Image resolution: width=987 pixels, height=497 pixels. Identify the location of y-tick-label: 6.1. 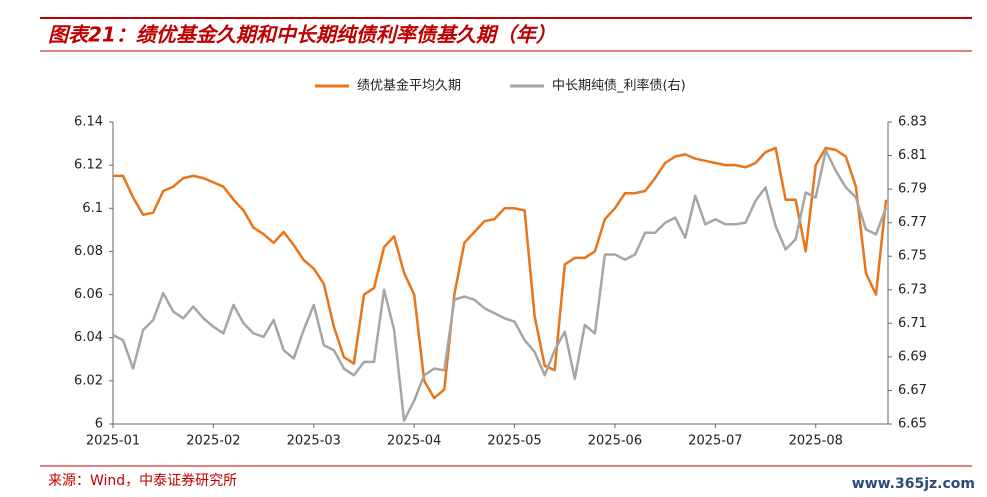
(92, 208).